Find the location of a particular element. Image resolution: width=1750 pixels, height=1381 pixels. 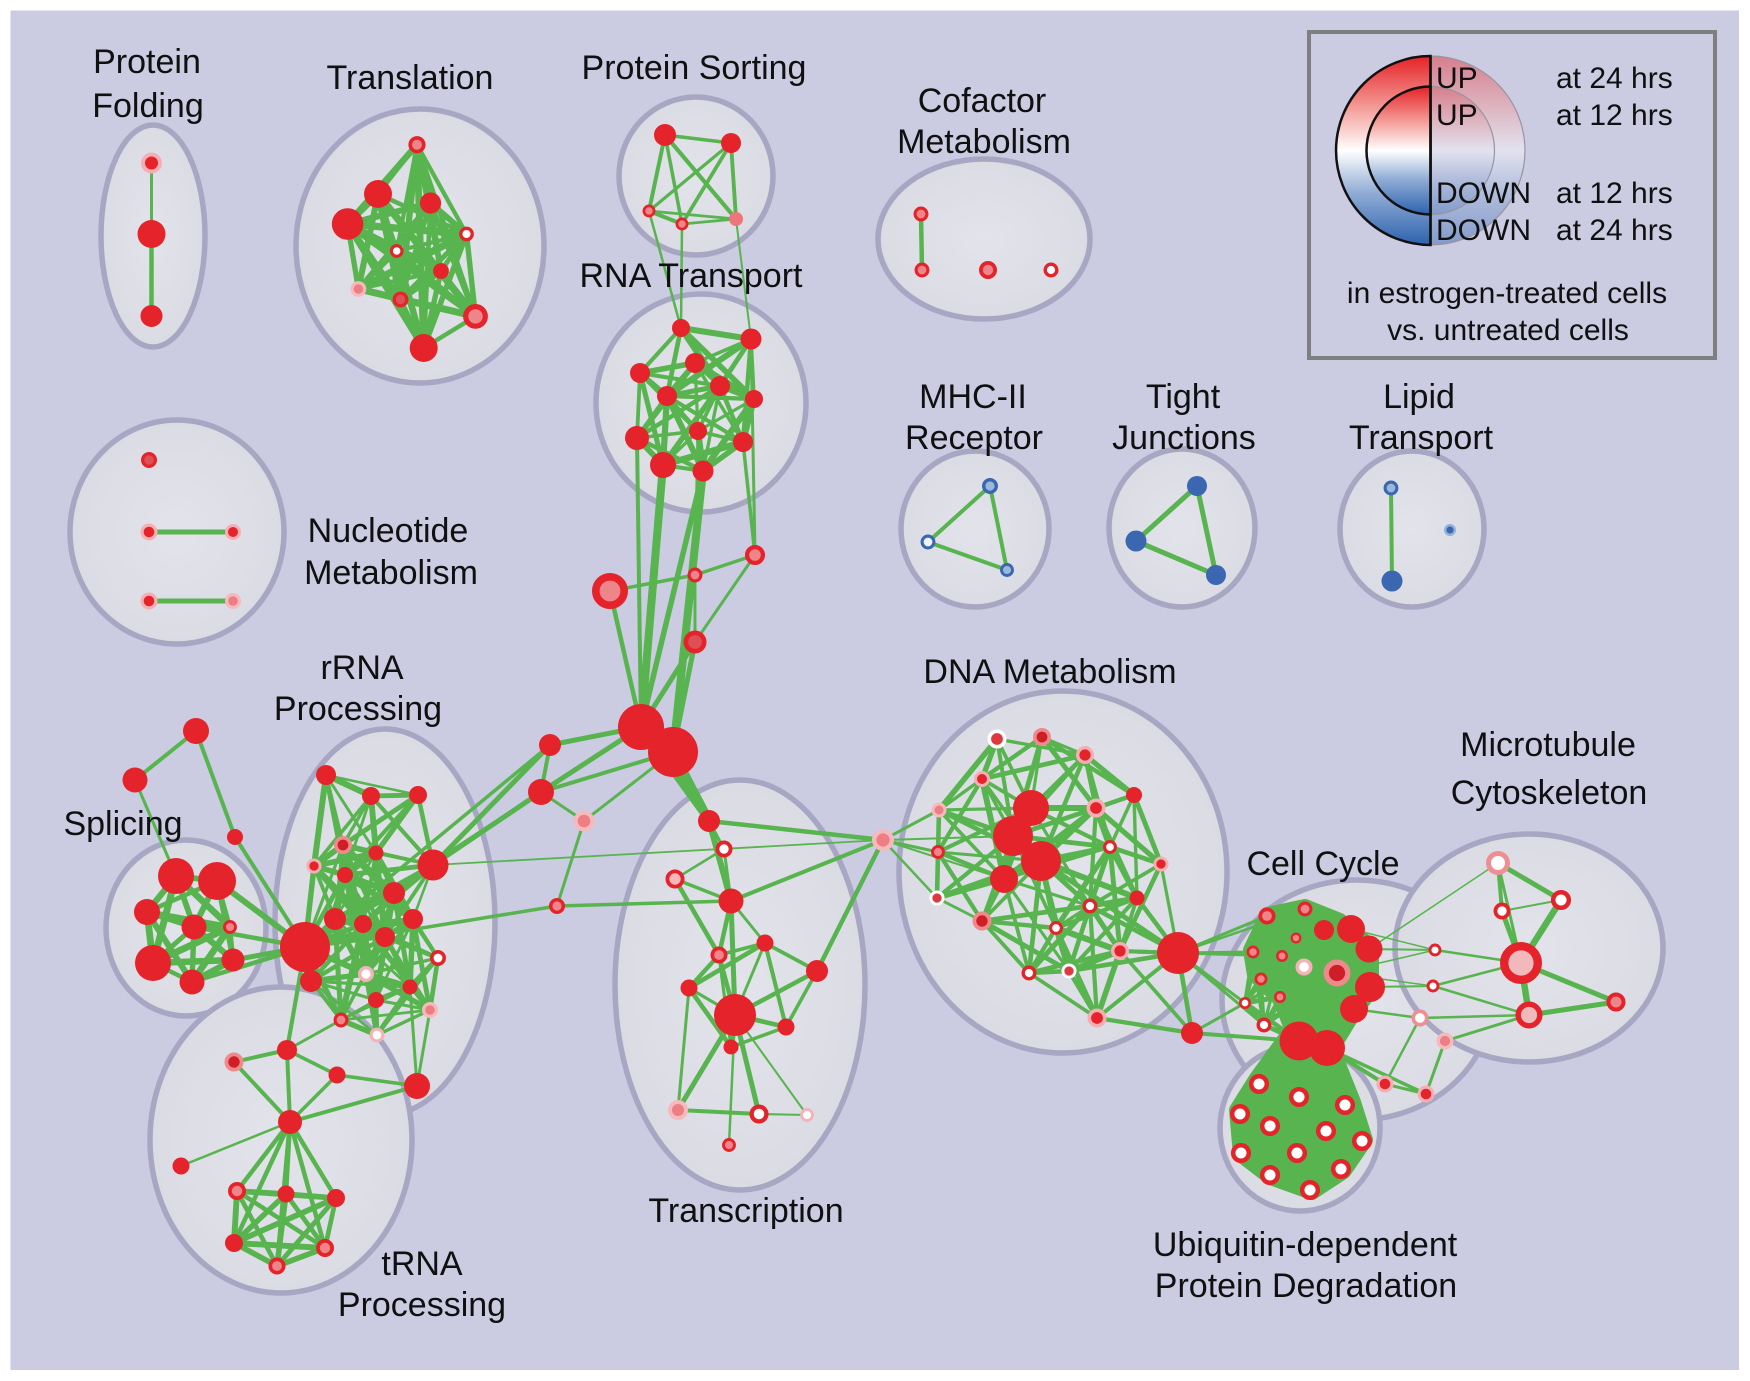

svg-text: Translation is located at coordinates (410, 78).